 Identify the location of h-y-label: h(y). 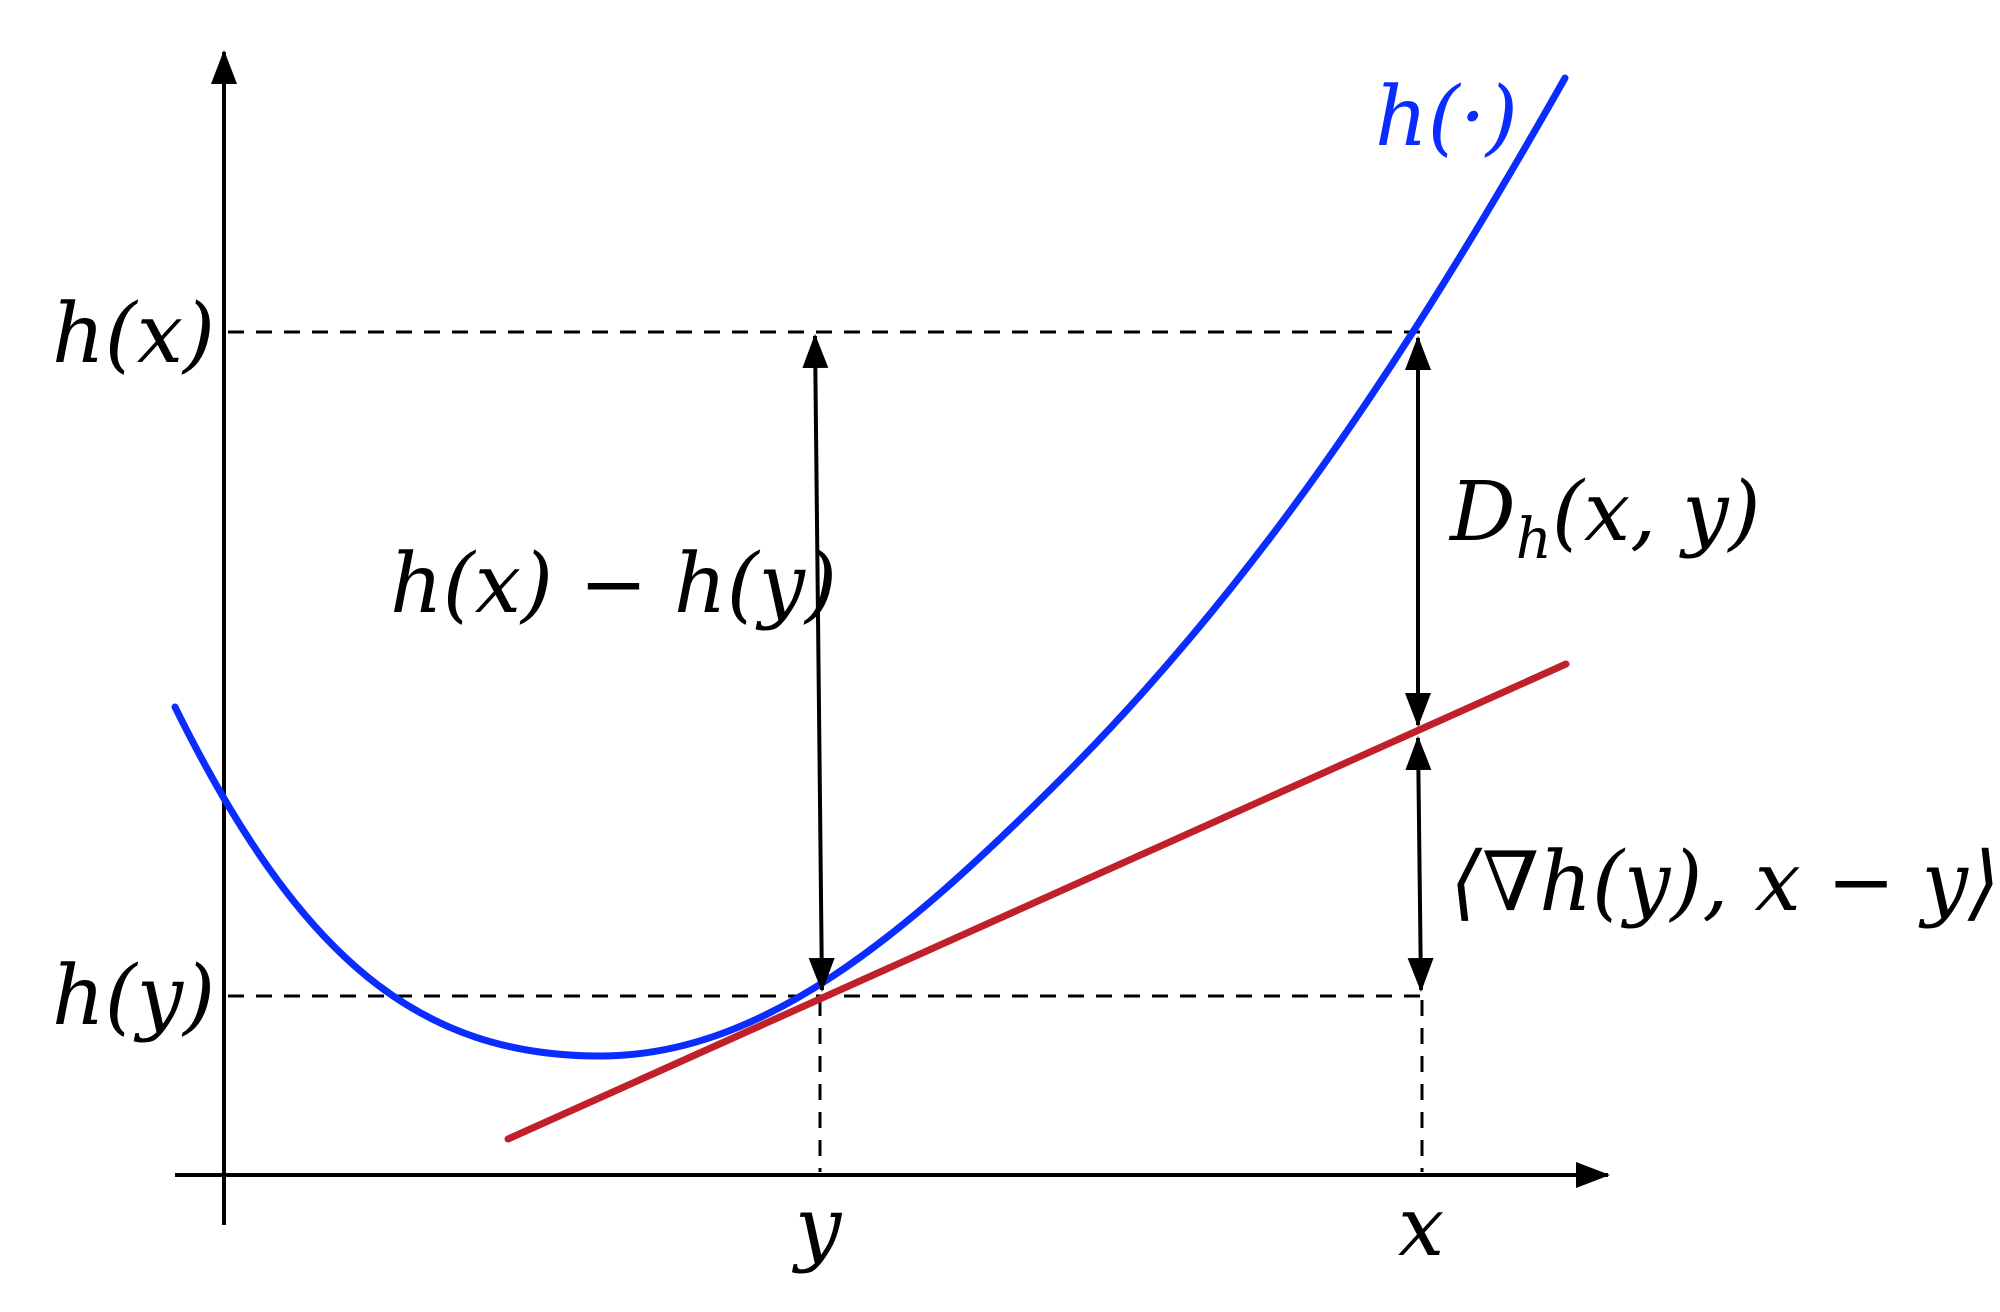
(133, 996).